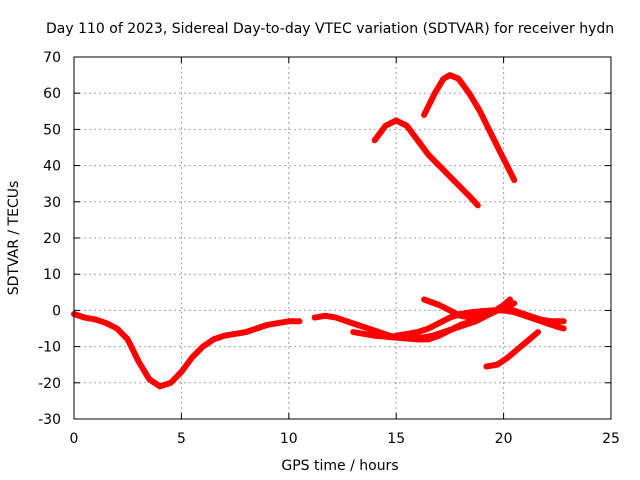  What do you see at coordinates (49, 384) in the screenshot?
I see `y-tick-label: -20` at bounding box center [49, 384].